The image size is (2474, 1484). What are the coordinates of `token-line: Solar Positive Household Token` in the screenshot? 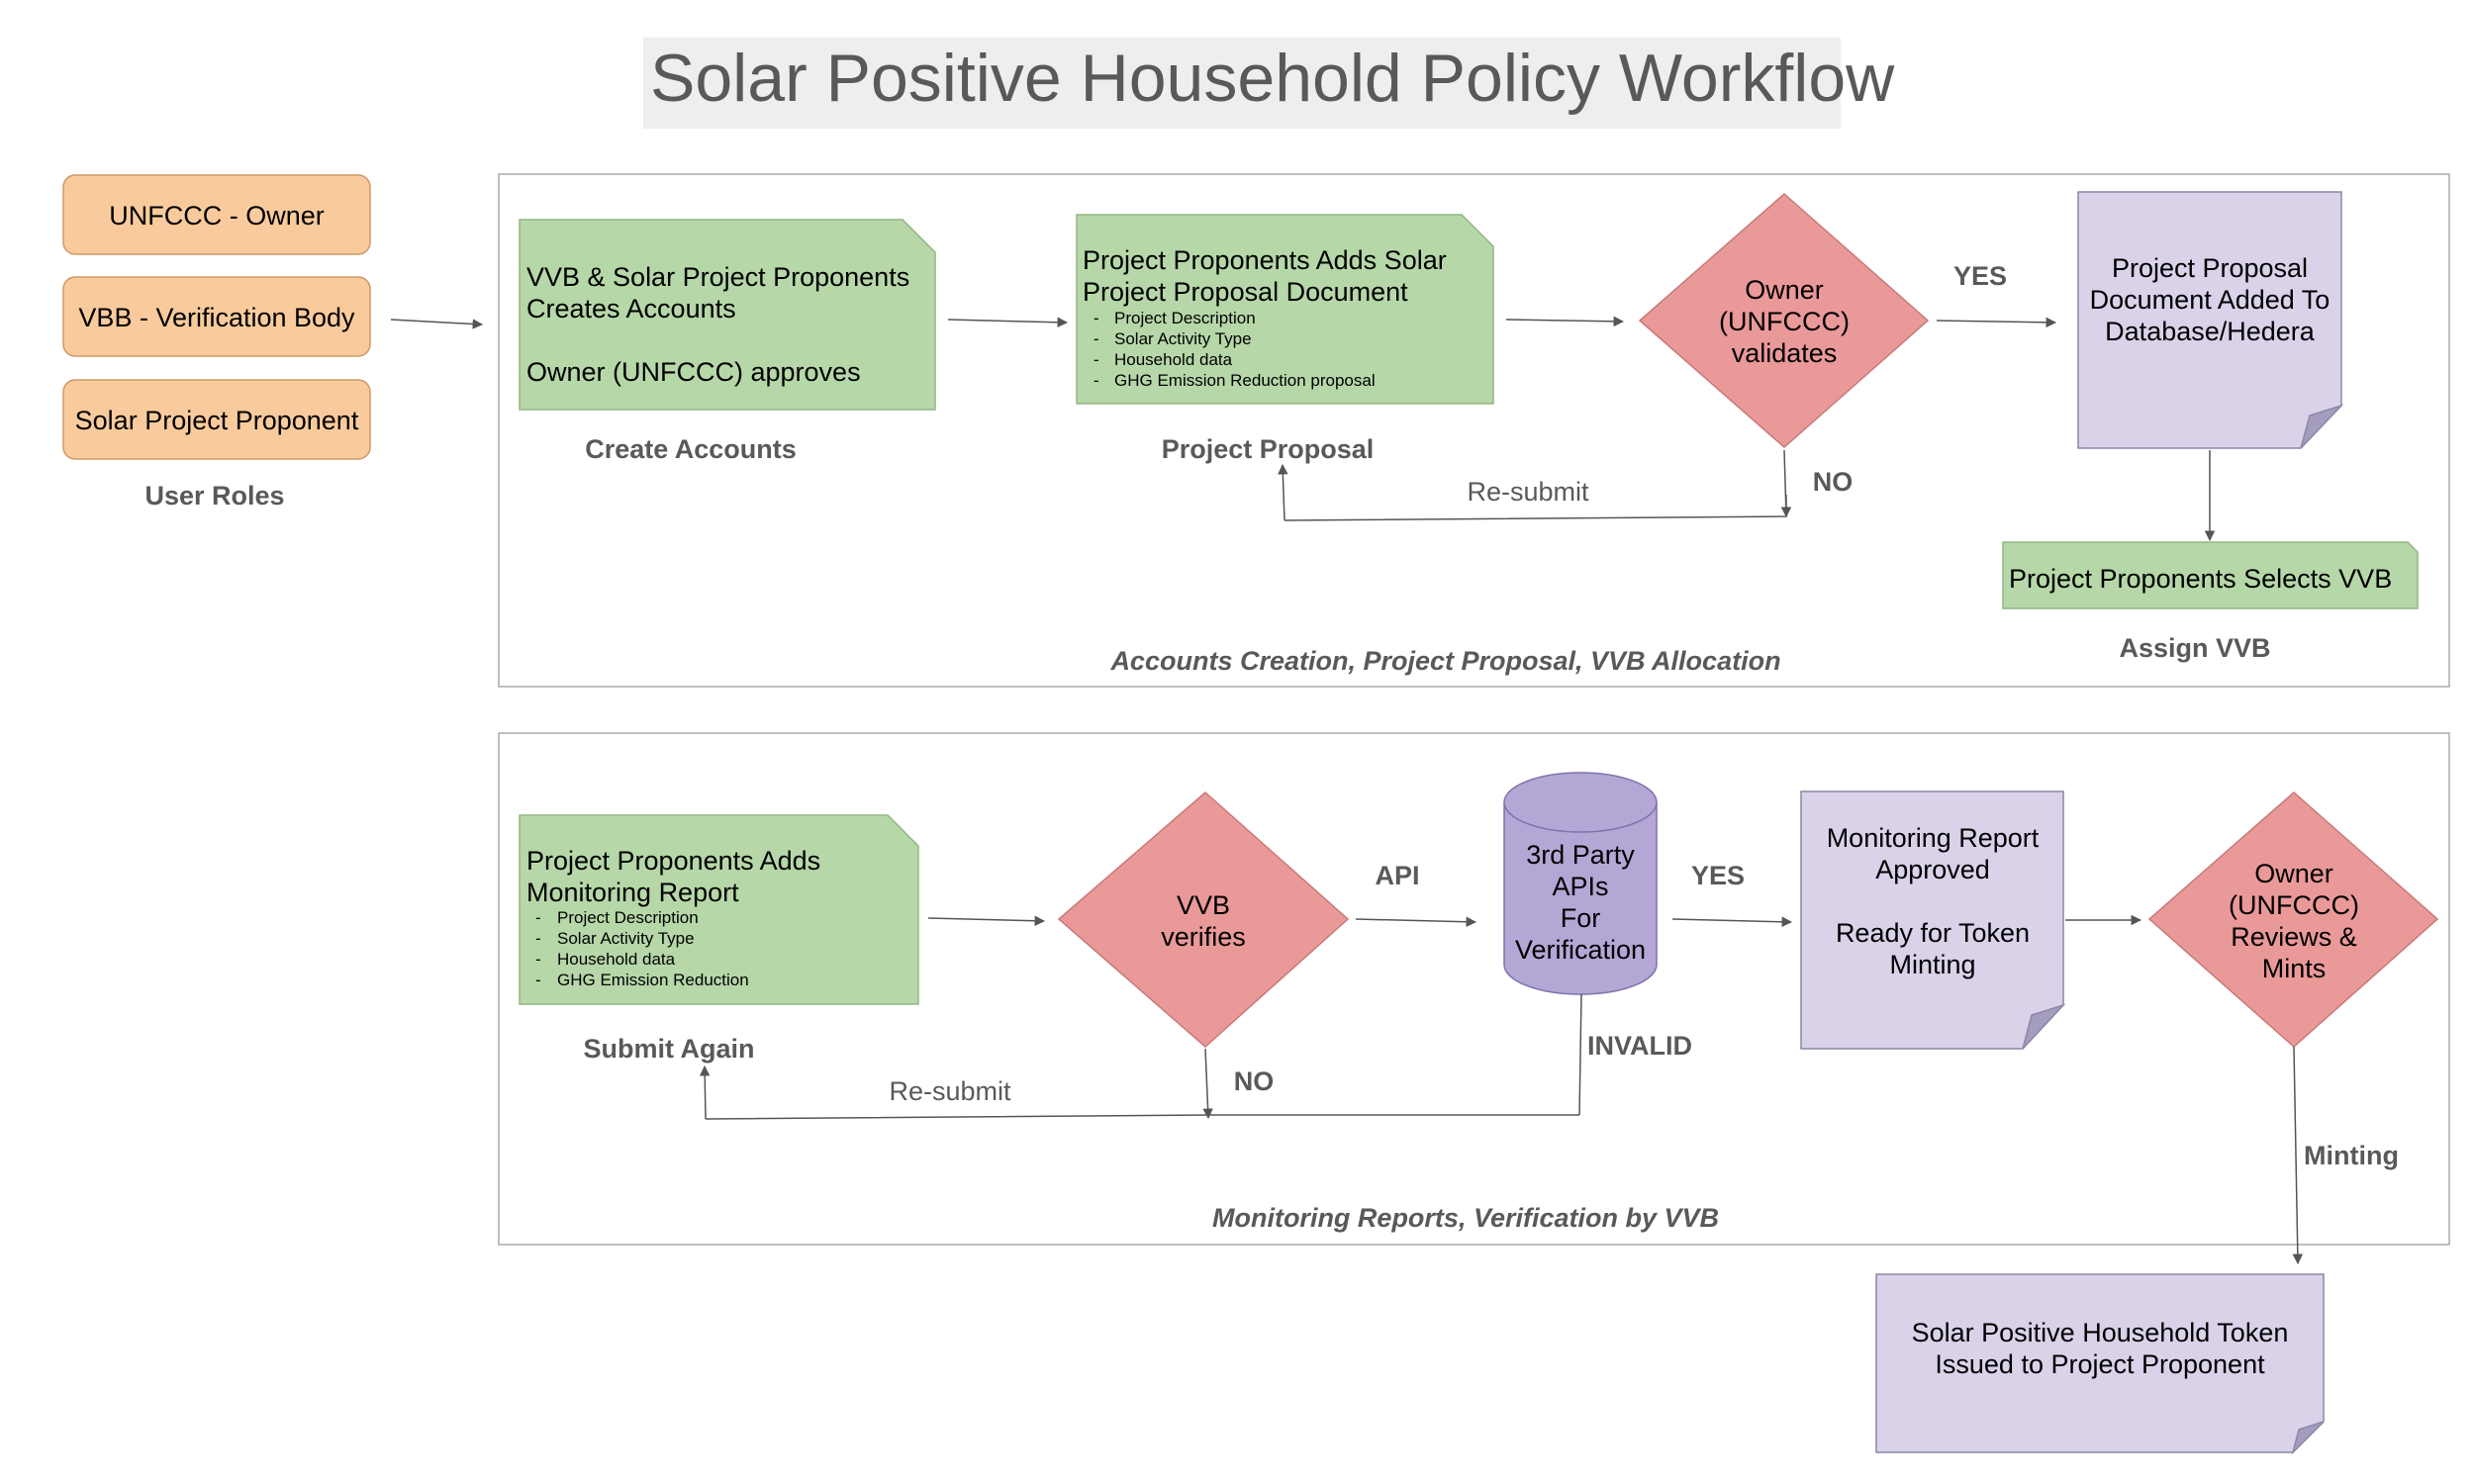 It's located at (2100, 1332).